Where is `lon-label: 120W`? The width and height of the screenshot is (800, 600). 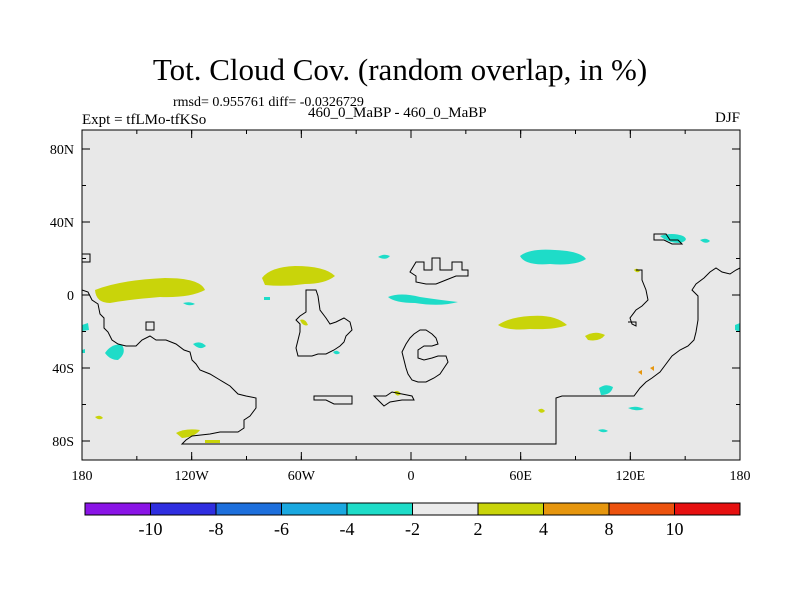 lon-label: 120W is located at coordinates (192, 476).